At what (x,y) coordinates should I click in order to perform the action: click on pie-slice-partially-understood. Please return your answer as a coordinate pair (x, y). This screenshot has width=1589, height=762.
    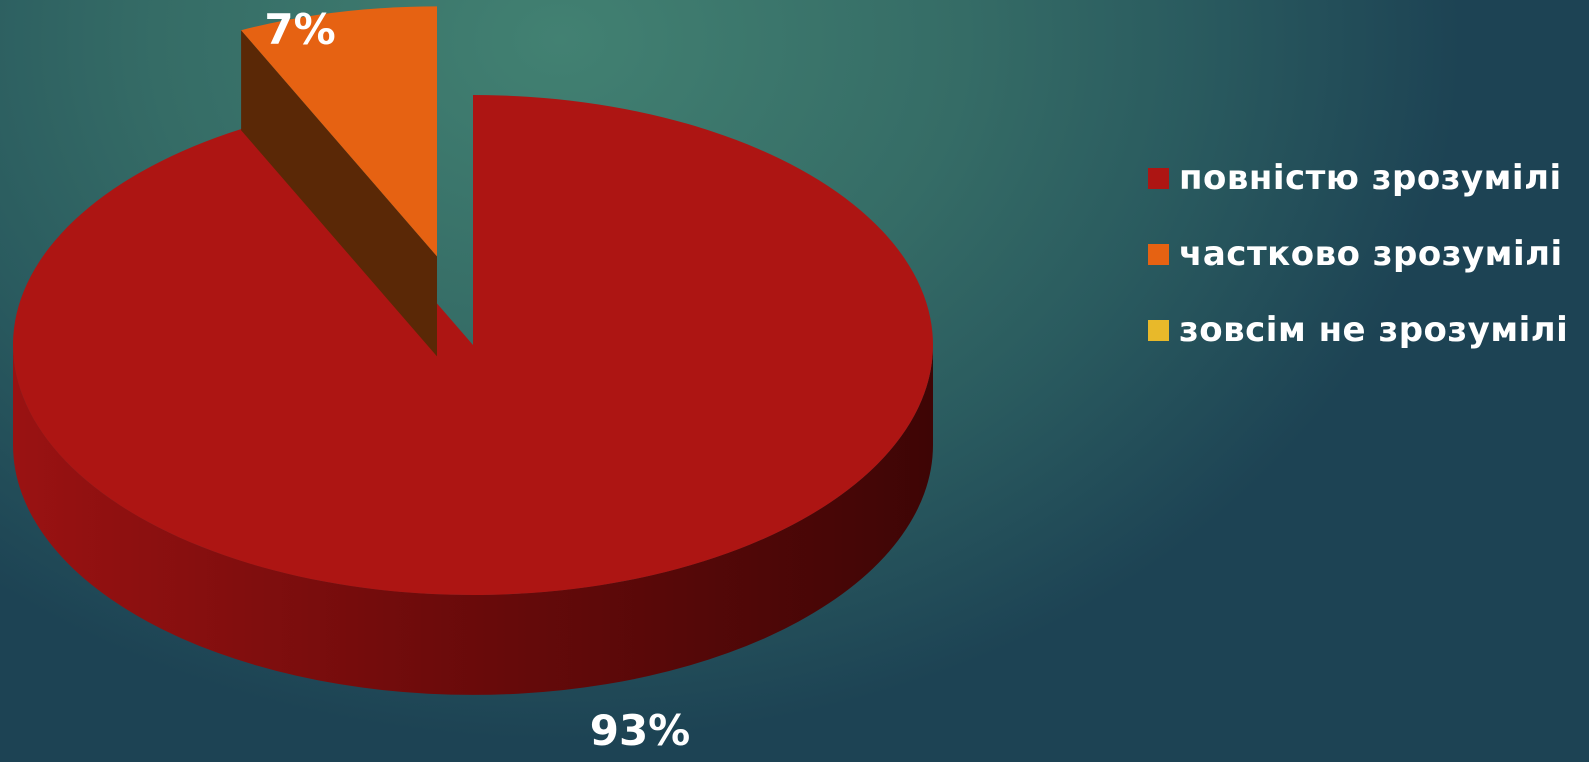
    Looking at the image, I should click on (339, 181).